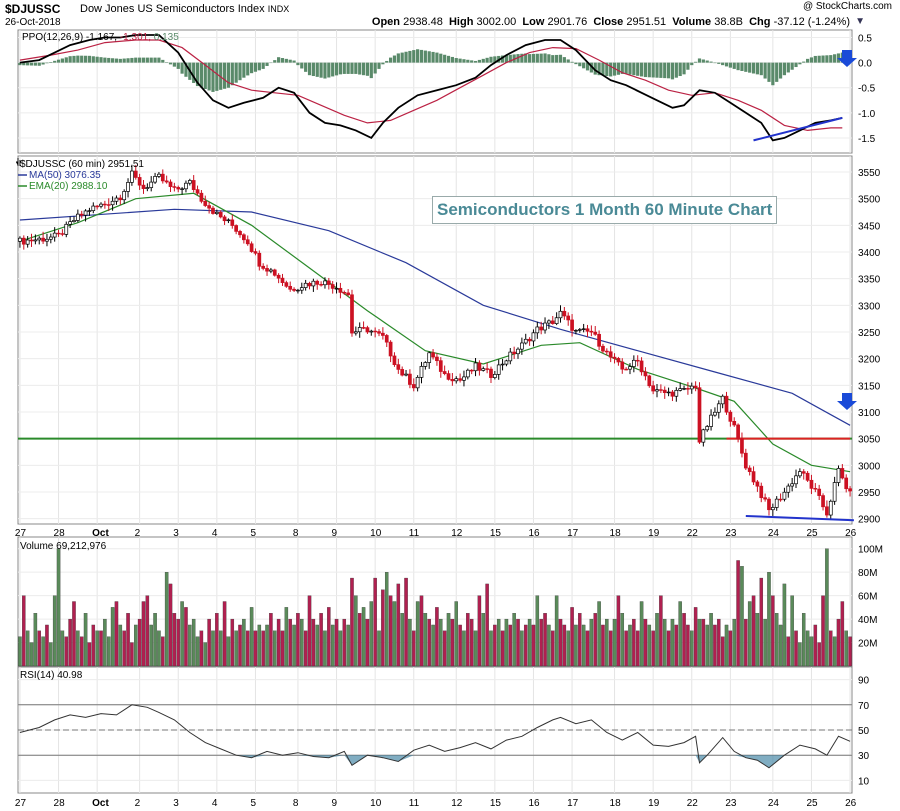 The height and width of the screenshot is (811, 900). I want to click on stockcharts-logo: @ StockCharts.com, so click(847, 6).